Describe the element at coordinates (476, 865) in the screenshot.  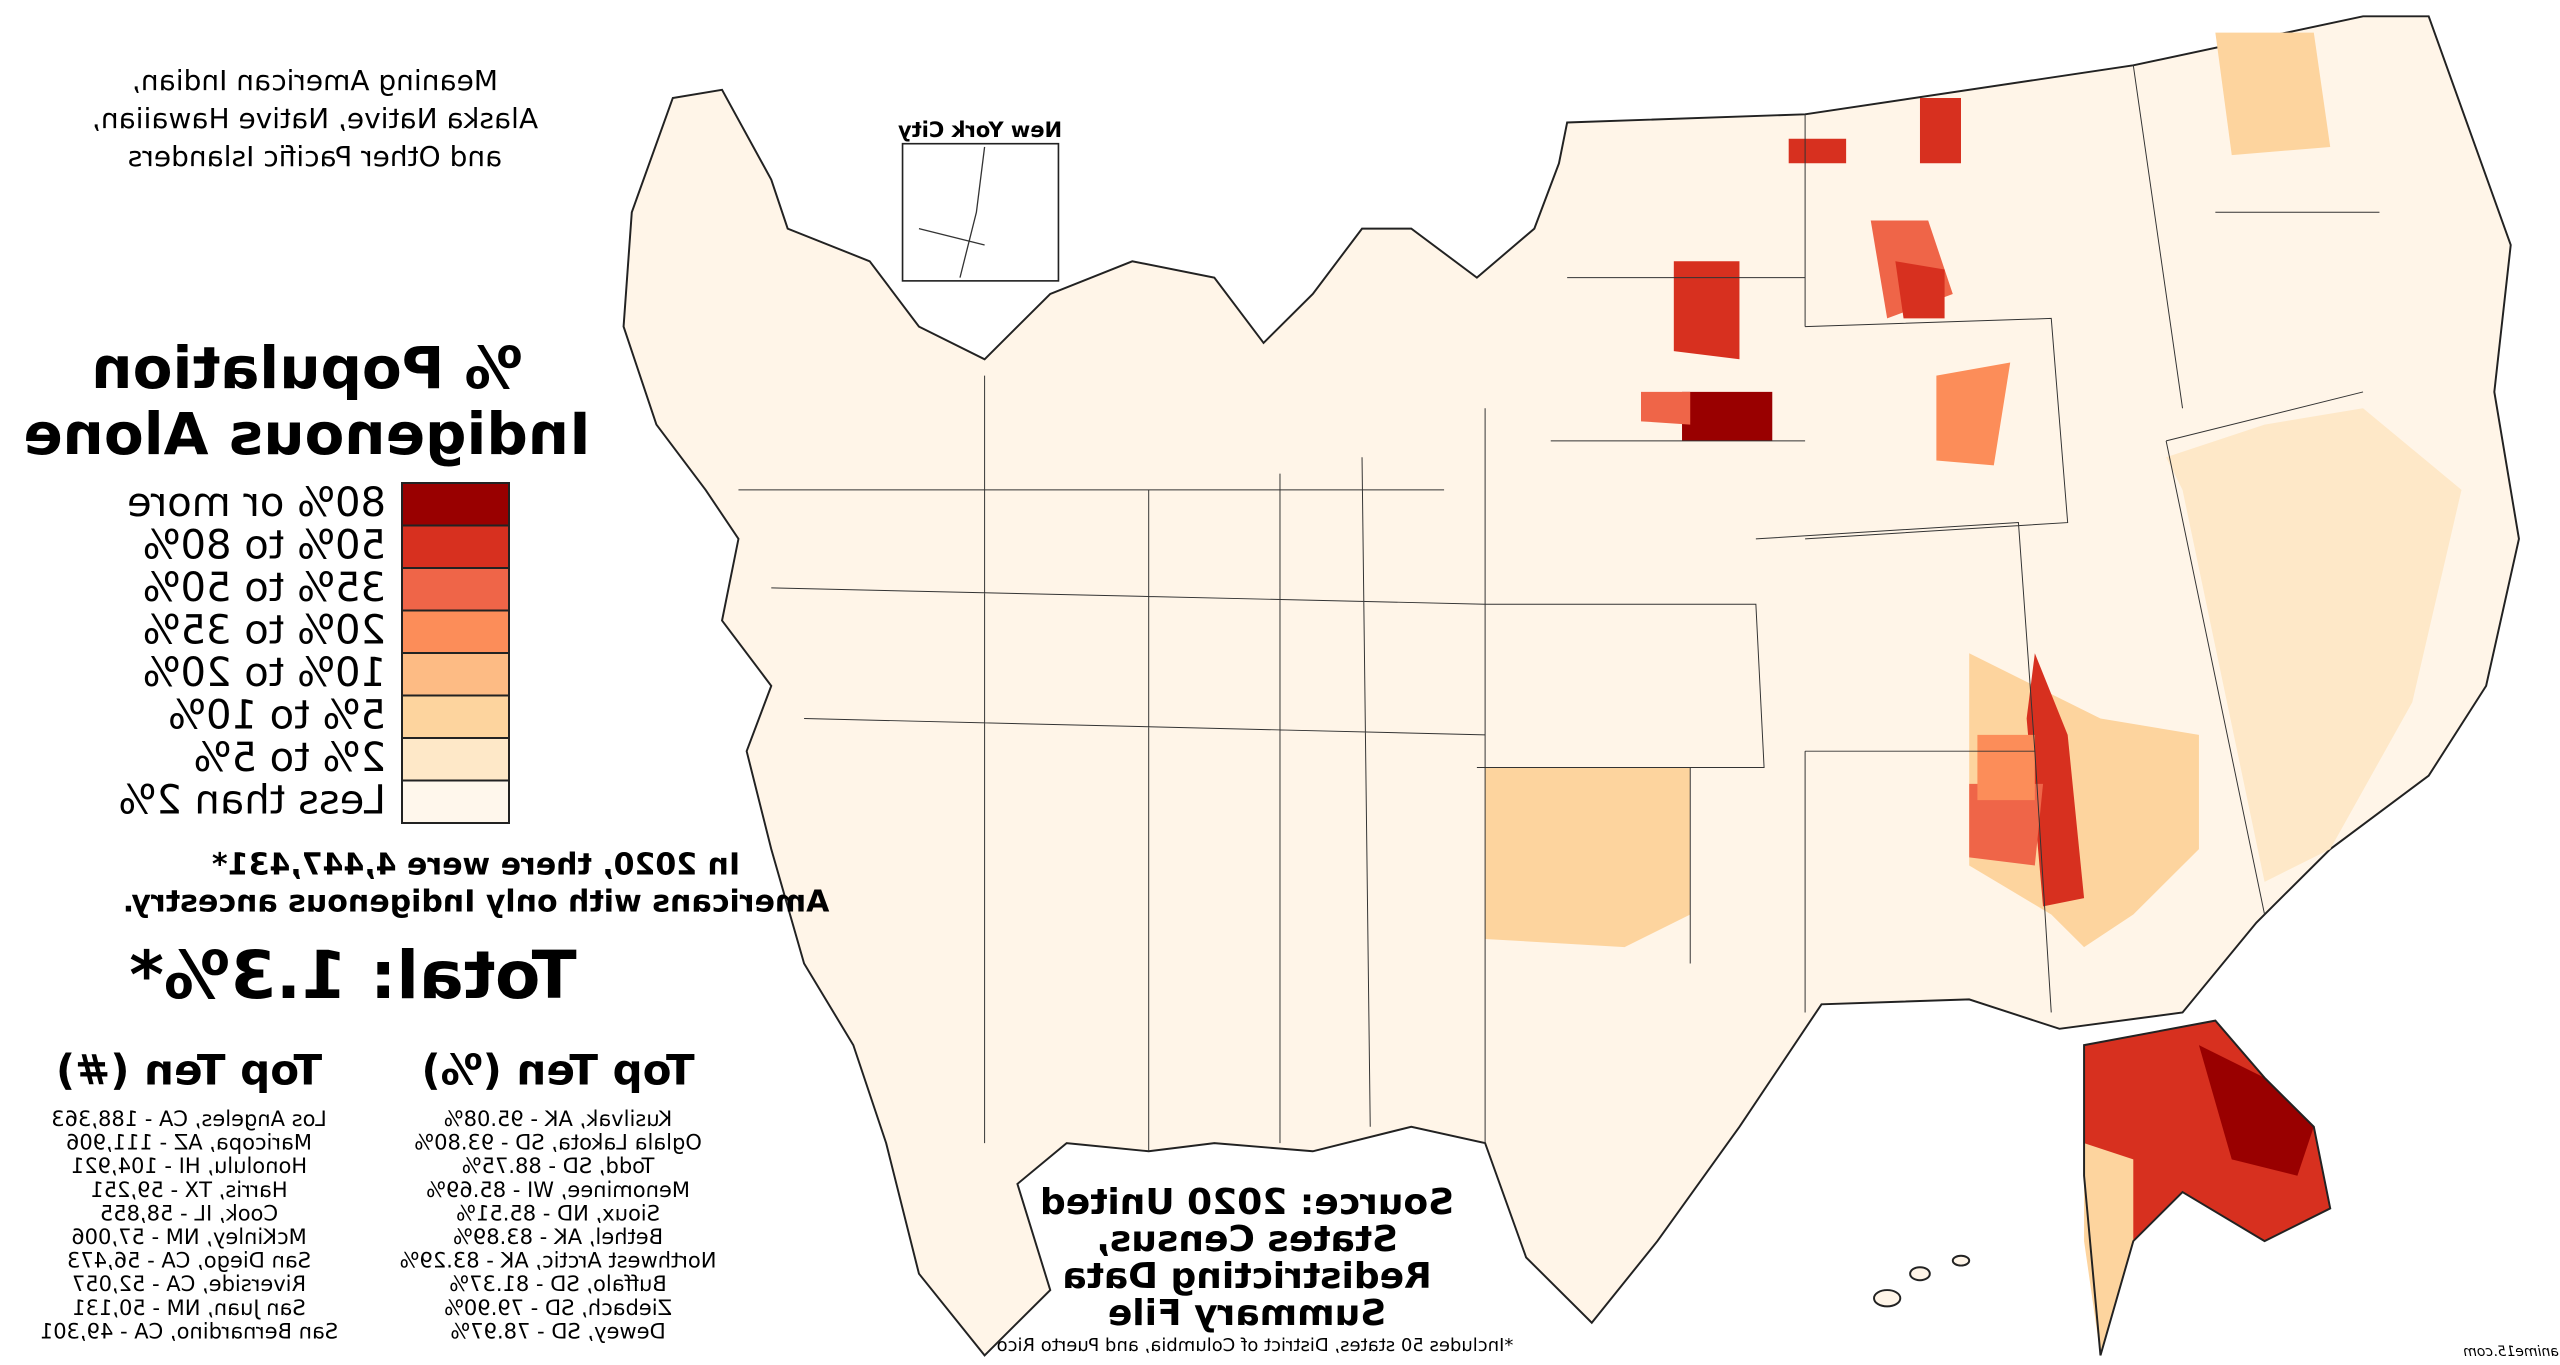
I see `statement-line: In 2020, there were 4,447,431*` at that location.